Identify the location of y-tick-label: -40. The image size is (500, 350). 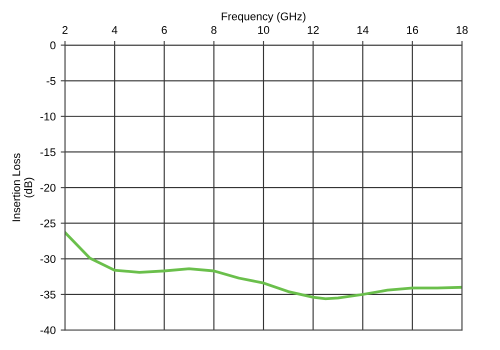
(48, 330).